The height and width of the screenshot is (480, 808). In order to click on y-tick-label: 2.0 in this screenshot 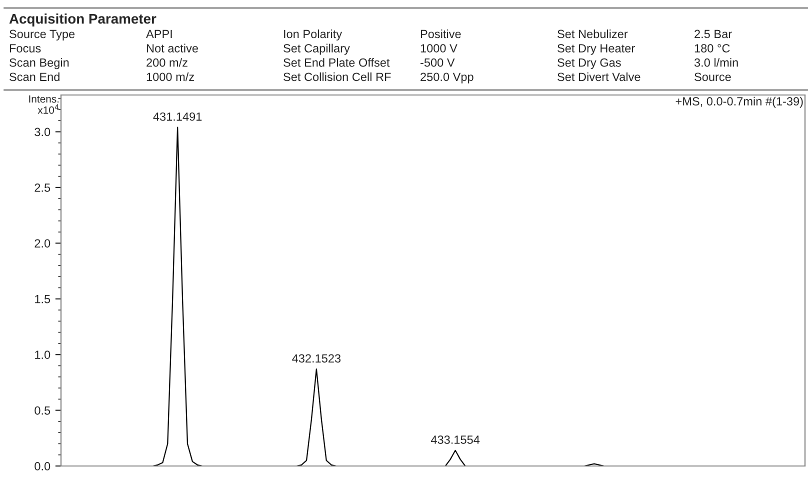, I will do `click(42, 243)`.